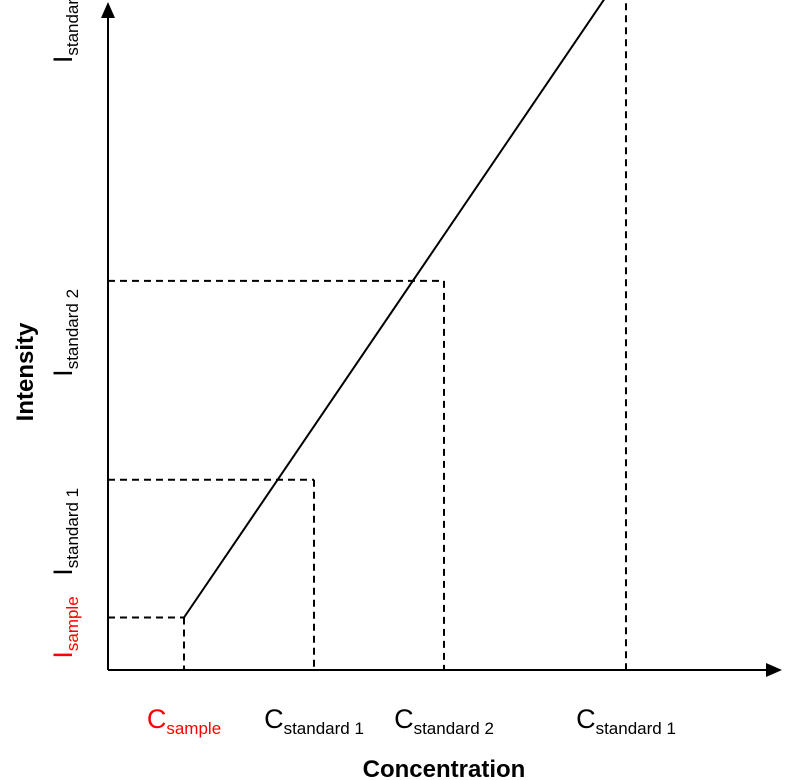 The width and height of the screenshot is (785, 780). I want to click on y-axis-title: Intensity, so click(25, 371).